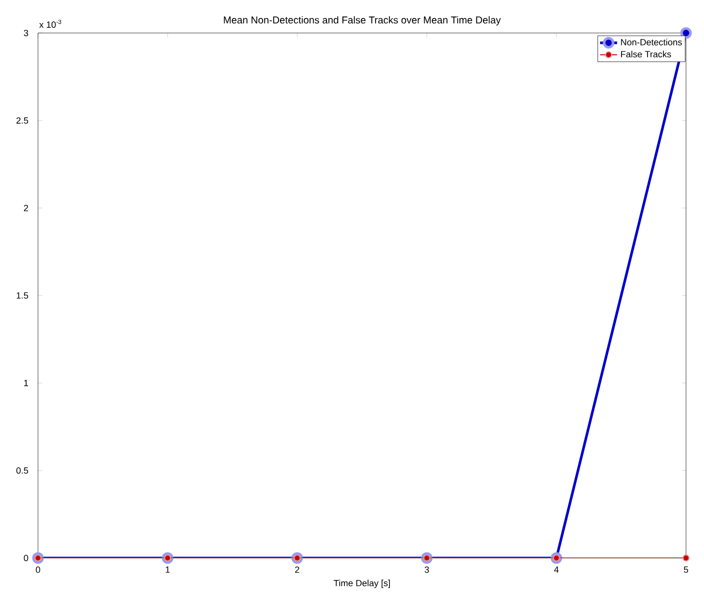 Image resolution: width=704 pixels, height=601 pixels. Describe the element at coordinates (22, 470) in the screenshot. I see `y-tick-label: 0.5` at that location.